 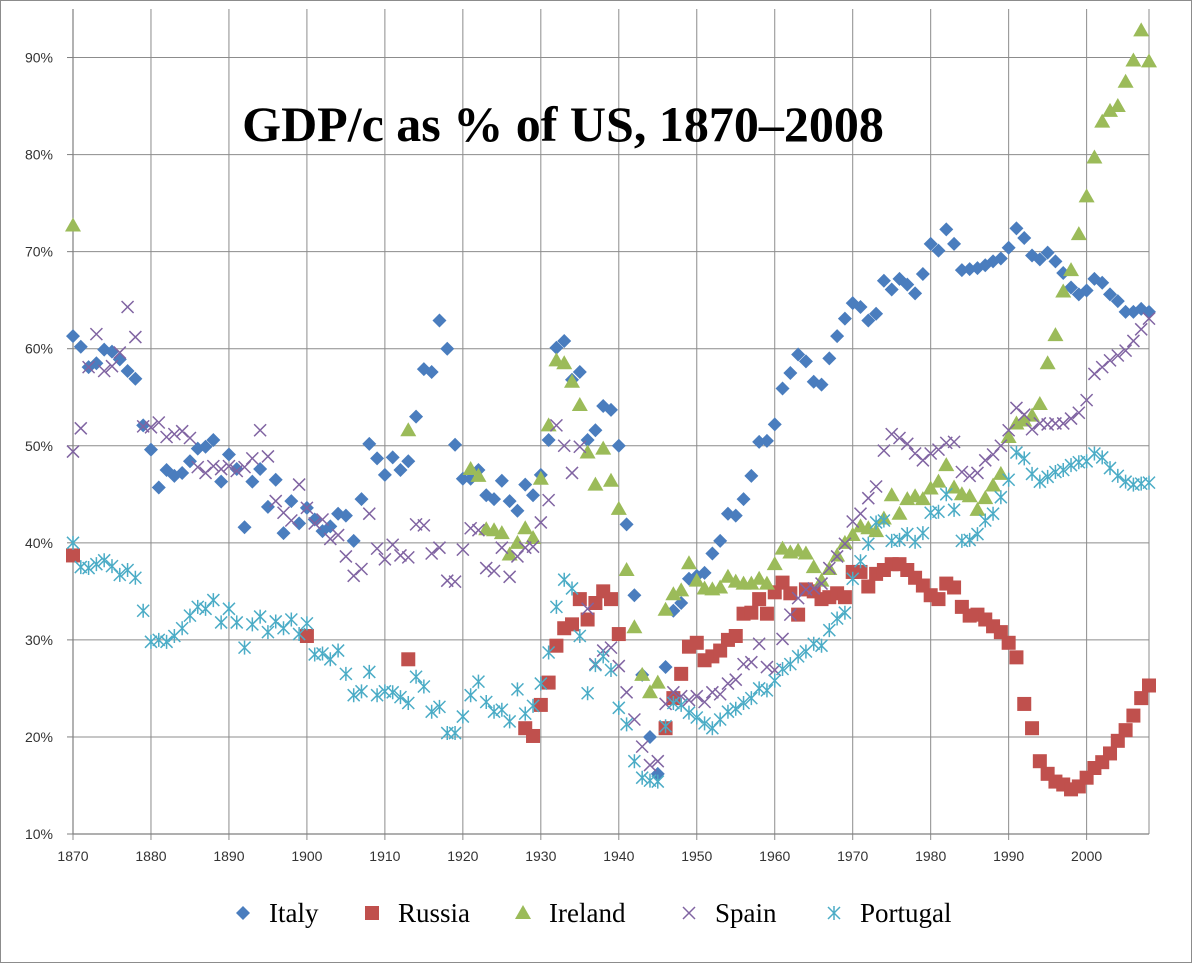 What do you see at coordinates (372, 913) in the screenshot?
I see `legend-marker-russia` at bounding box center [372, 913].